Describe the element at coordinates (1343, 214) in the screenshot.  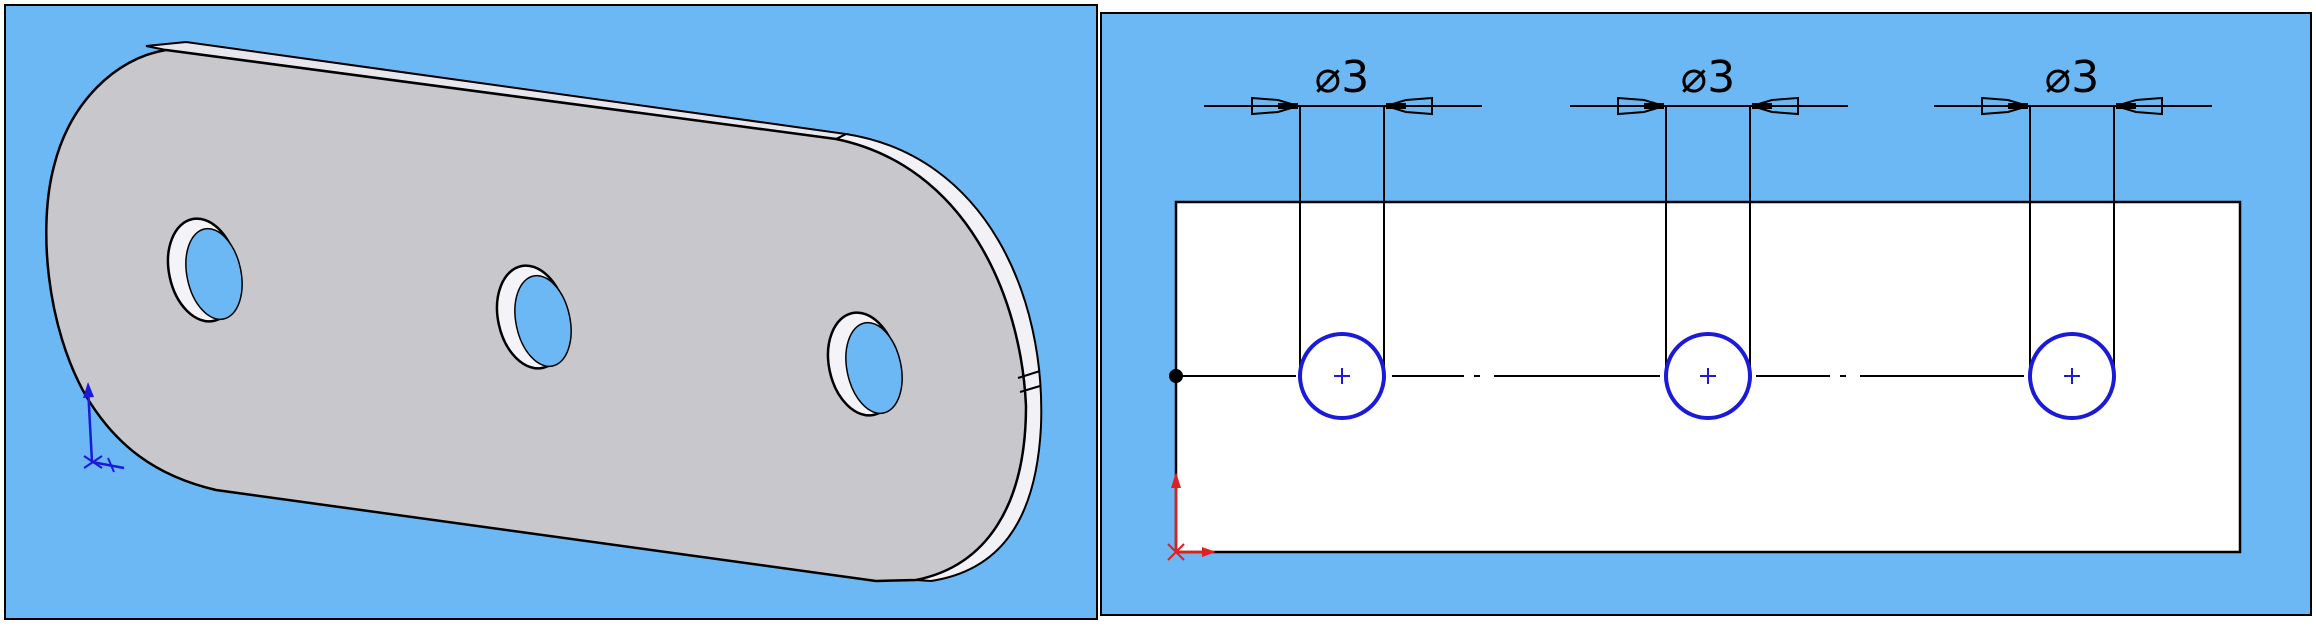
I see `diameter-dimension-1: ⌀3` at that location.